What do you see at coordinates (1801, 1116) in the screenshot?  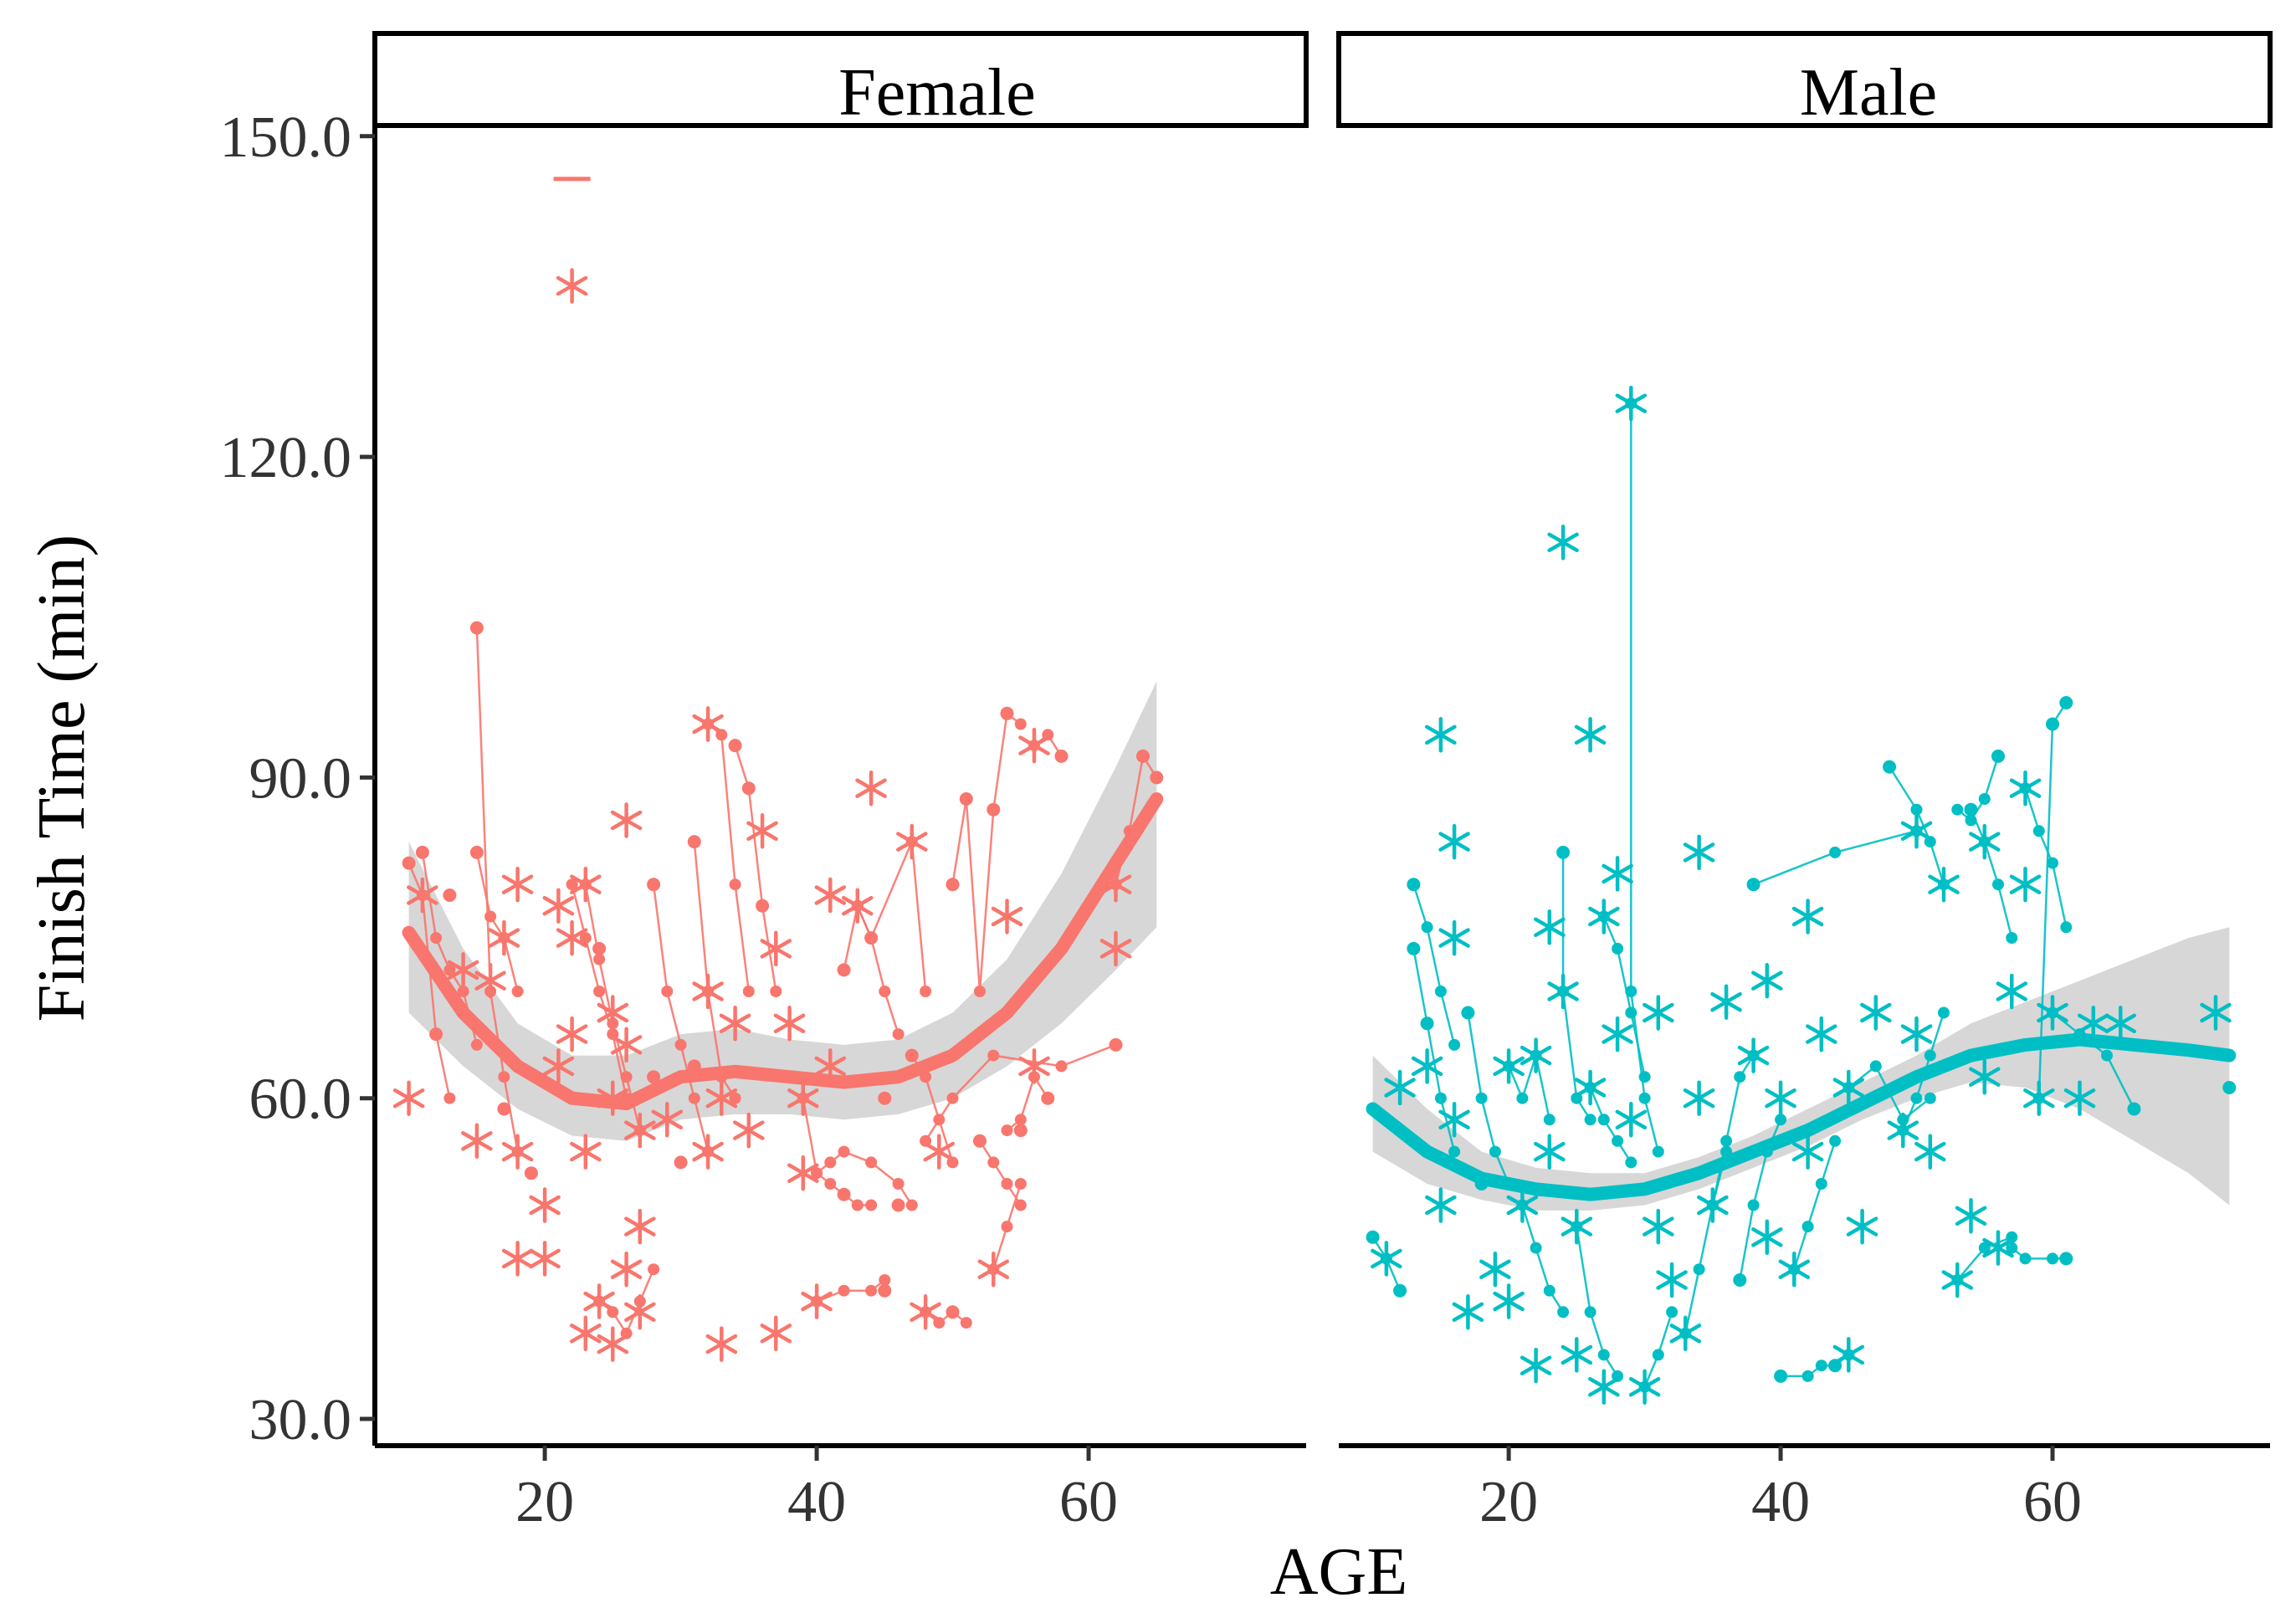 I see `trend-line` at bounding box center [1801, 1116].